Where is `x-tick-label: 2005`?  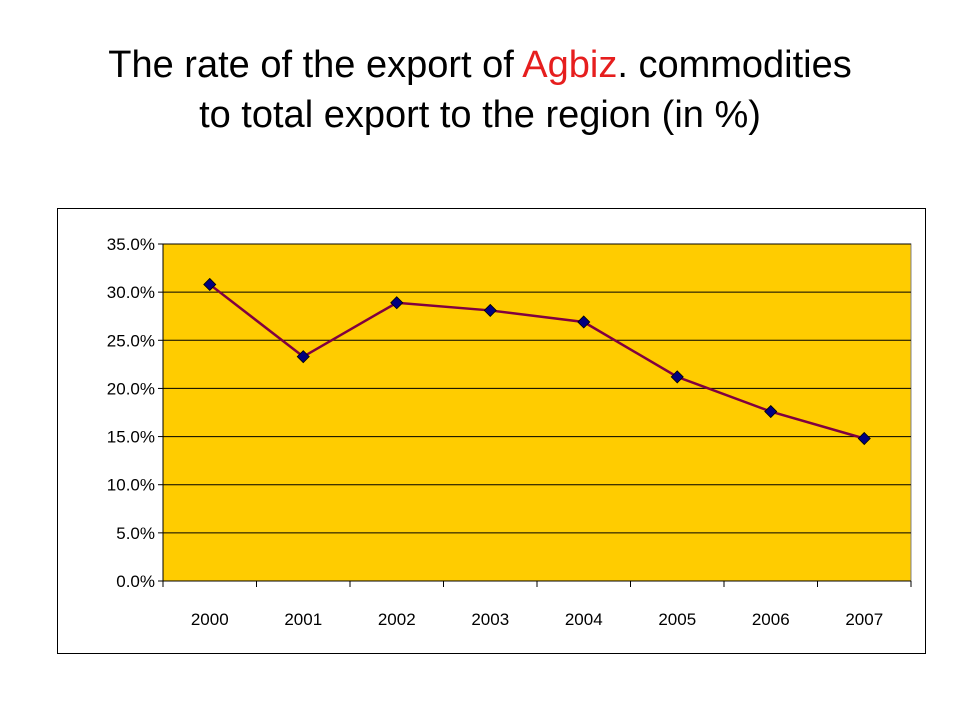 x-tick-label: 2005 is located at coordinates (677, 619).